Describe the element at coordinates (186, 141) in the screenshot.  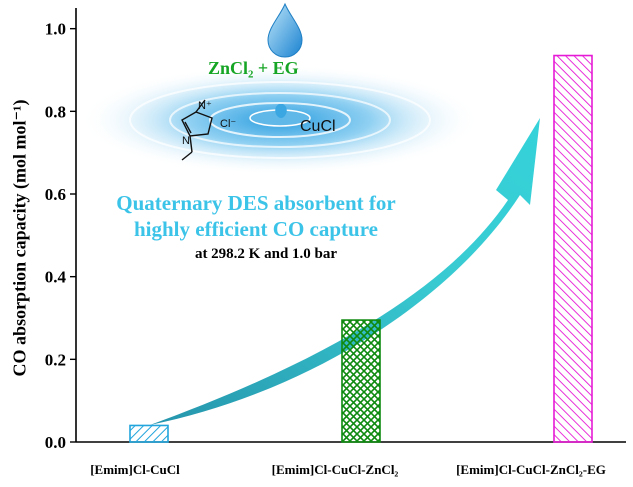
I see `ring-n-label: N` at that location.